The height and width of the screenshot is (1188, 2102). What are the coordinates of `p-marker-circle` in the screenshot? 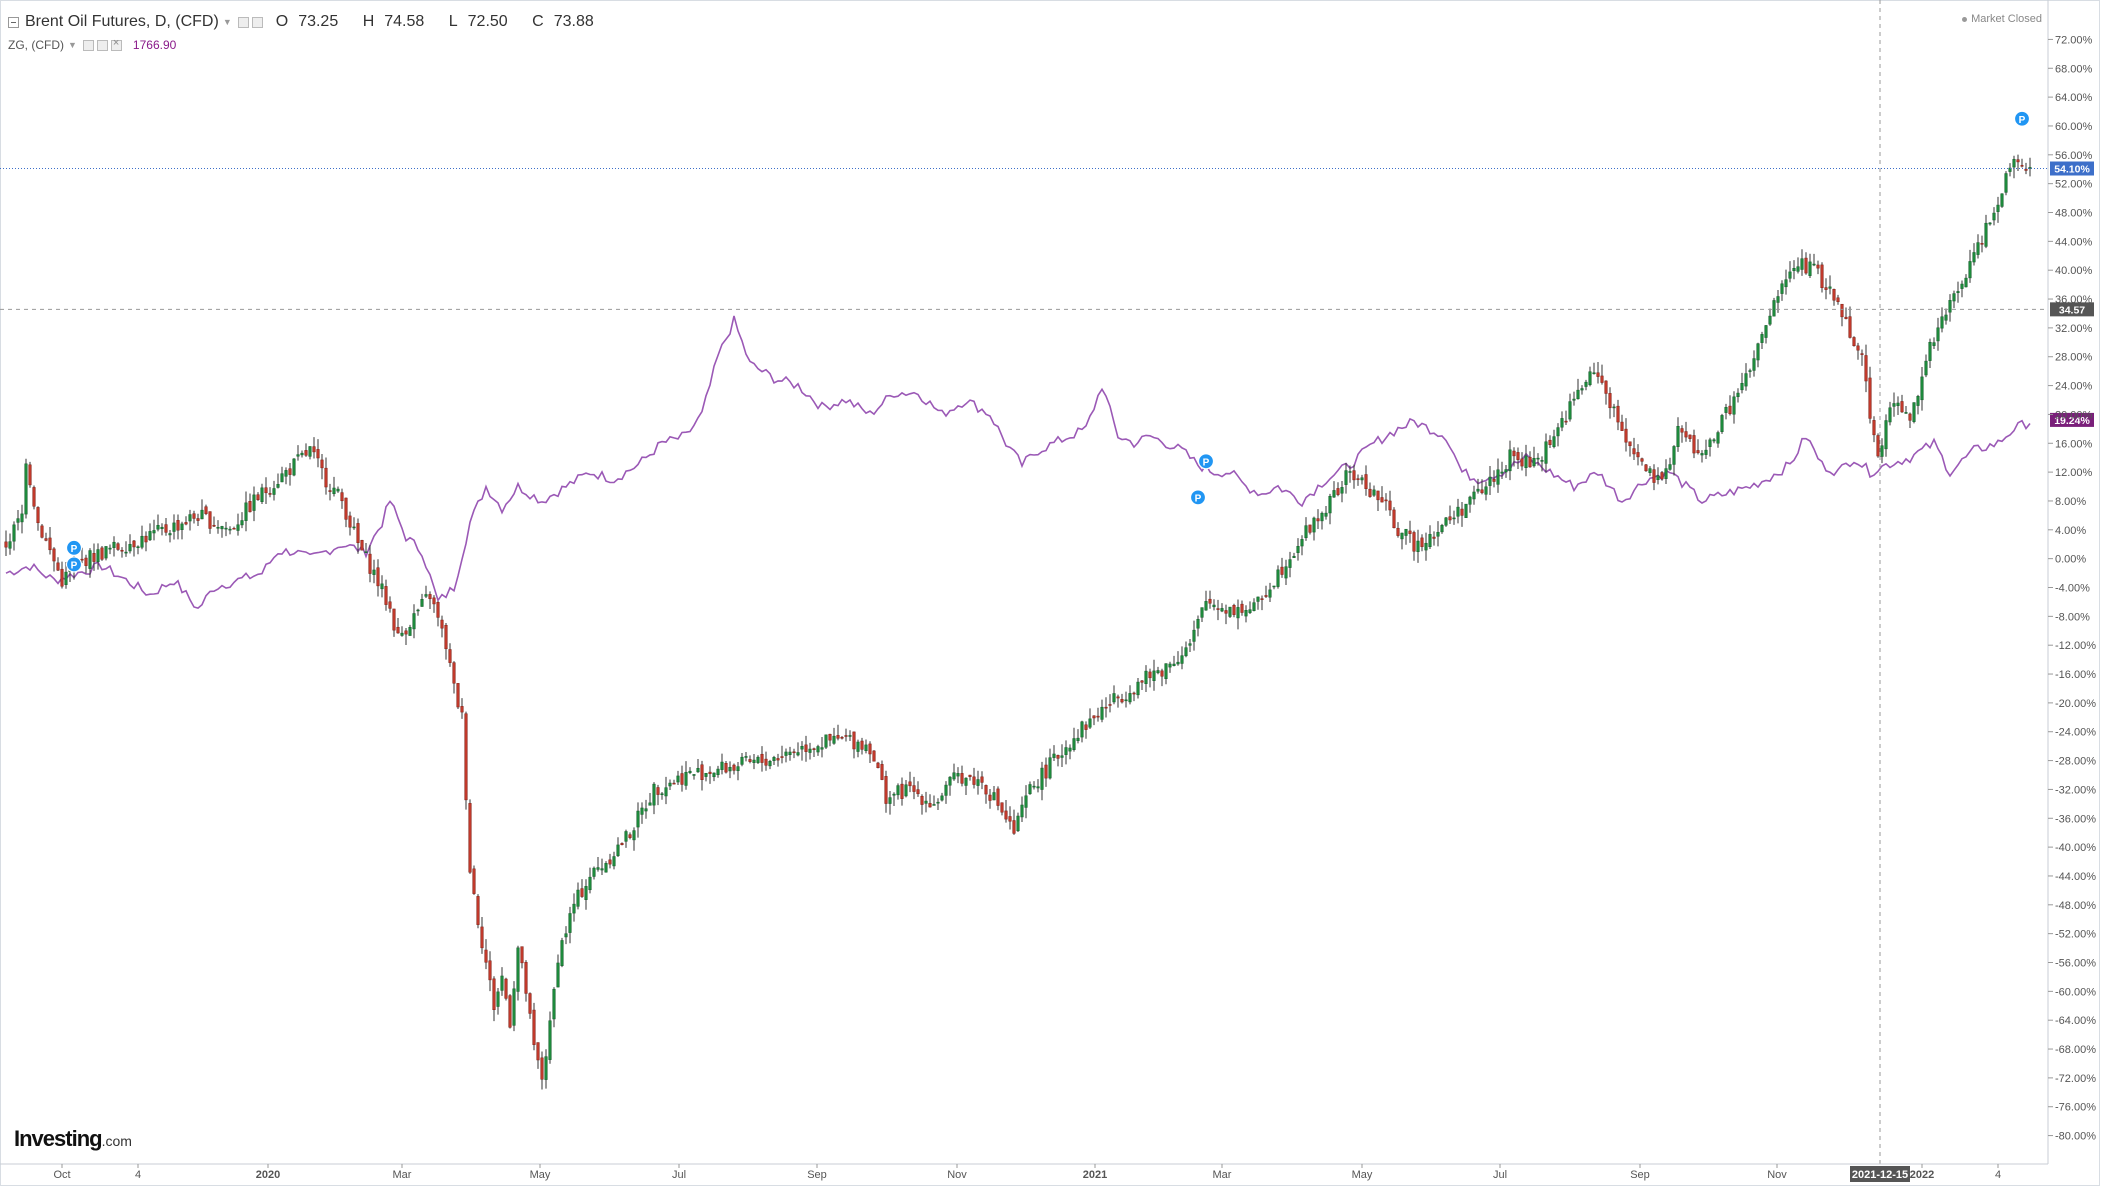 It's located at (1198, 497).